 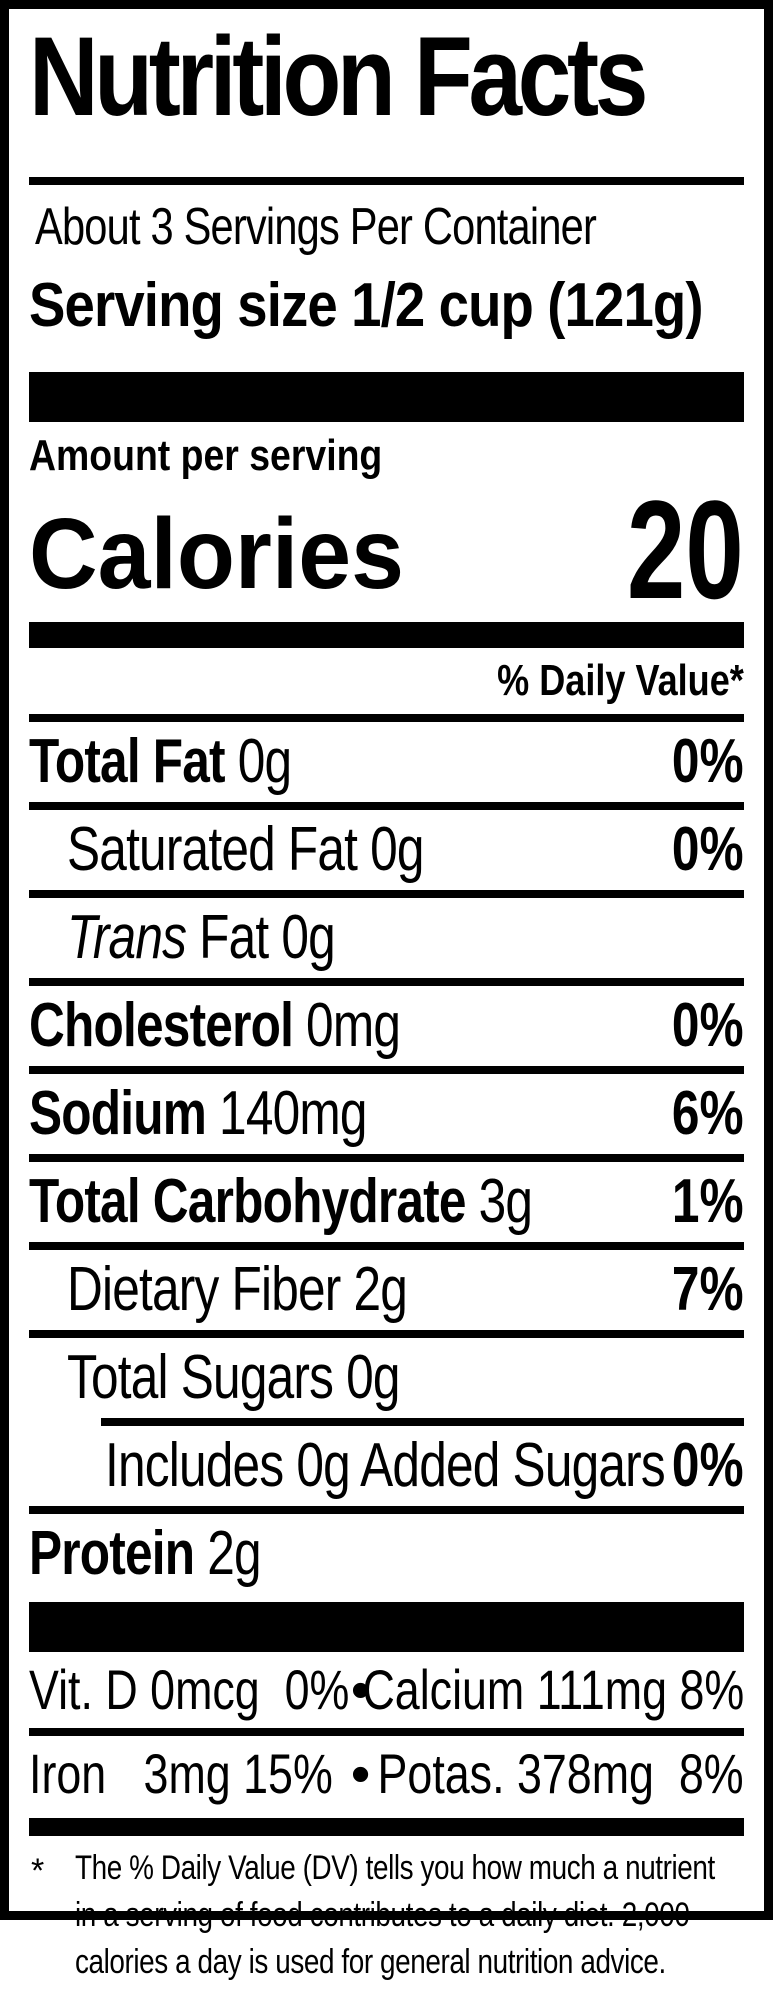 I want to click on nutrient-row-sodium: Sodium 140mg 6%, so click(x=386, y=1114).